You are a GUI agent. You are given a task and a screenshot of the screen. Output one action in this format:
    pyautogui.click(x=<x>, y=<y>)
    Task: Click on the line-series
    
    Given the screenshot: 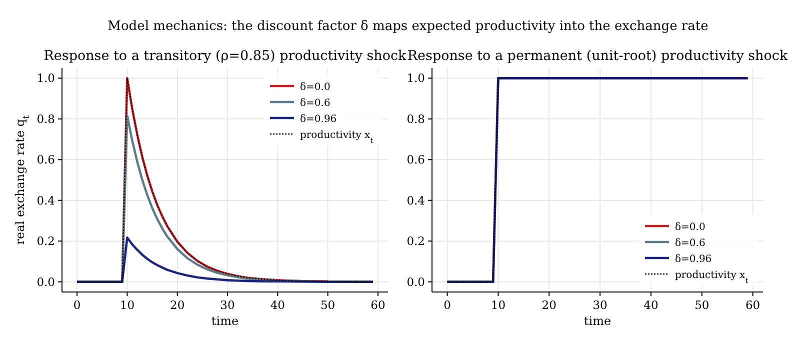 What is the action you would take?
    pyautogui.click(x=225, y=259)
    